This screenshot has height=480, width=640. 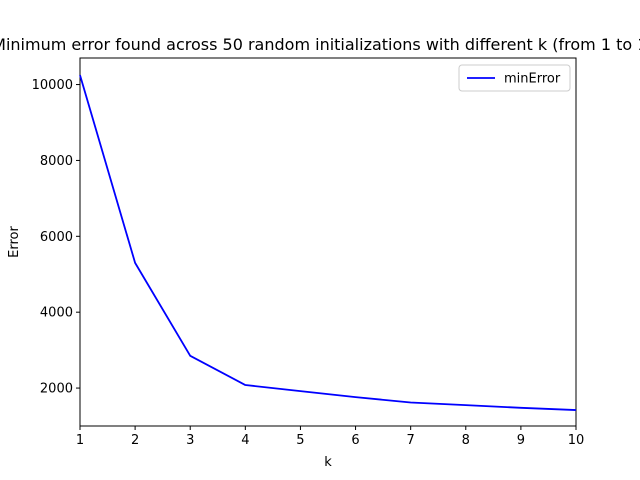 I want to click on x-tick-label: 5, so click(x=300, y=440).